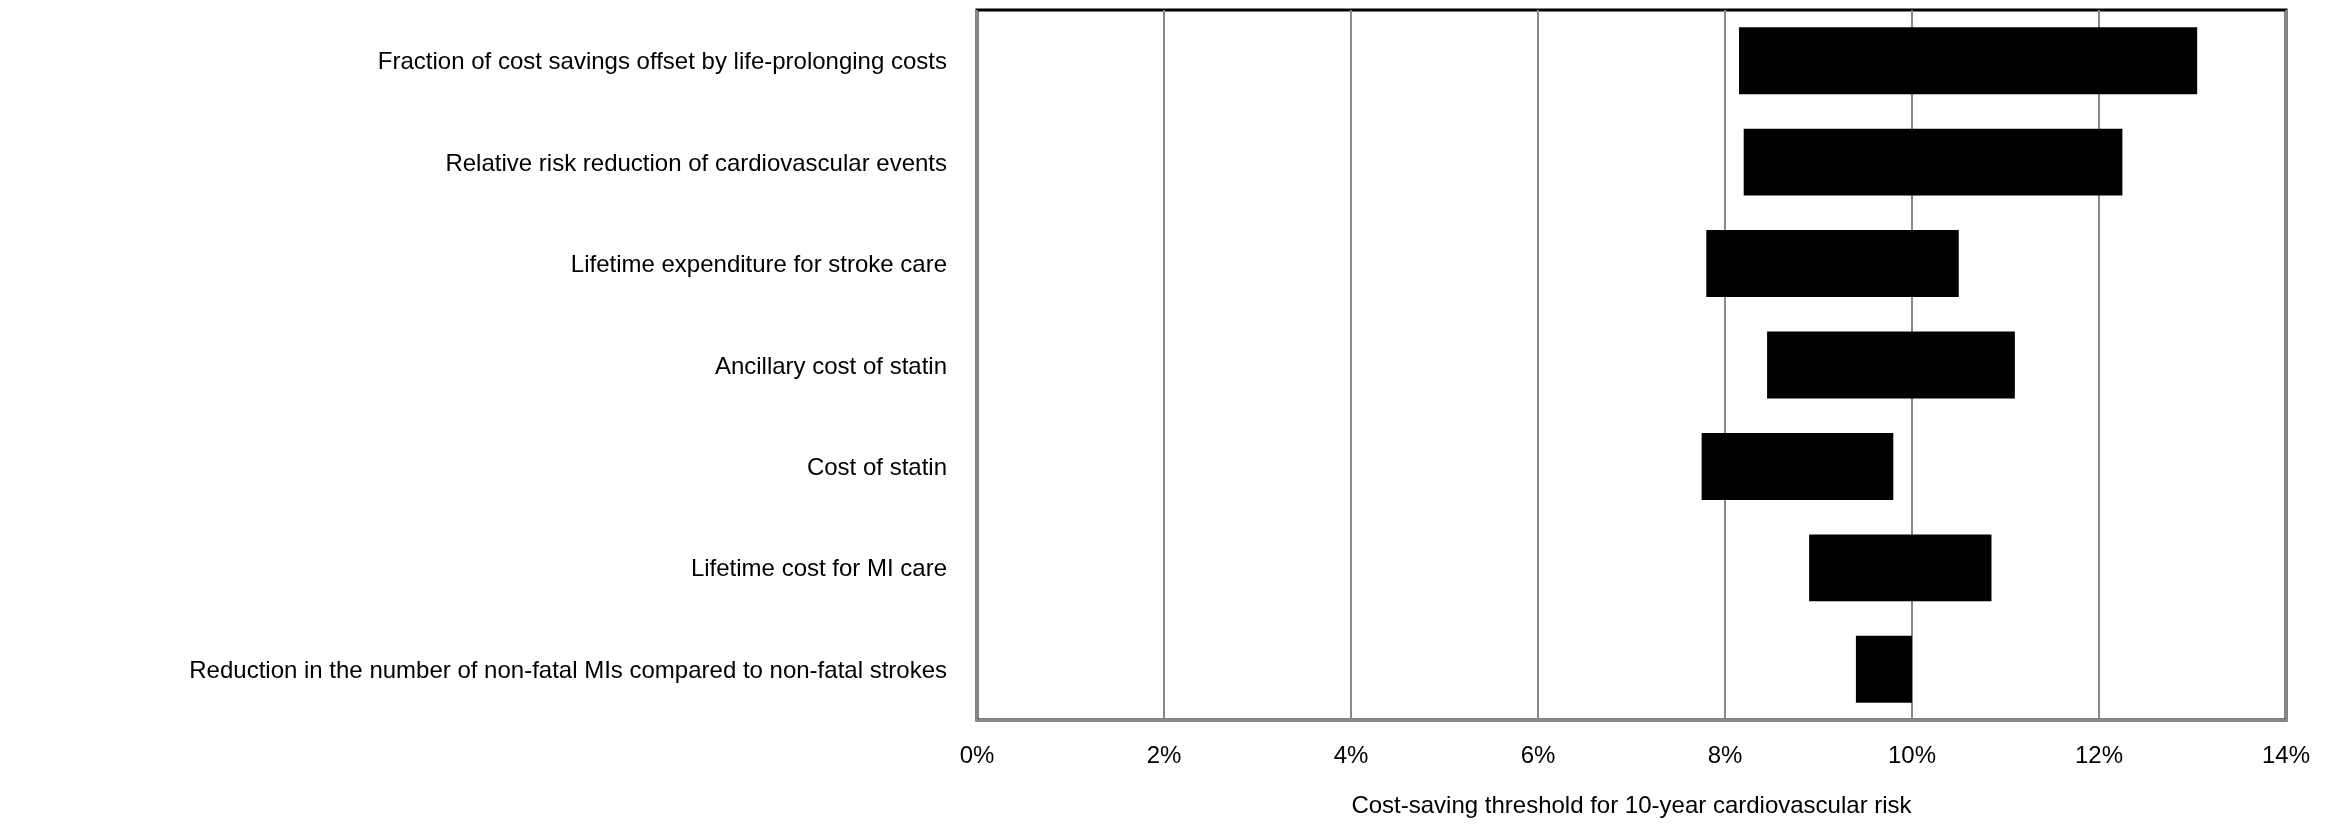  Describe the element at coordinates (818, 568) in the screenshot. I see `y-tick-label: Lifetime cost for MI care` at that location.